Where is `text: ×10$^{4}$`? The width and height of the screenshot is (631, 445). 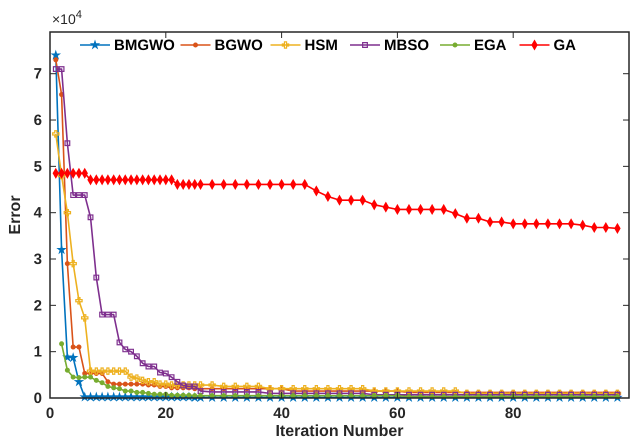
text: ×10$^{4}$ is located at coordinates (67, 18).